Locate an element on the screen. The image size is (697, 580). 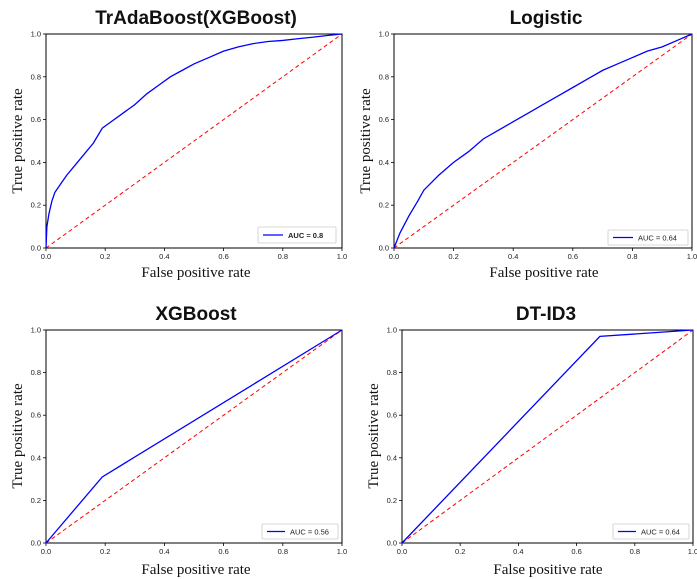
legend: AUC = 0.8 is located at coordinates (297, 235).